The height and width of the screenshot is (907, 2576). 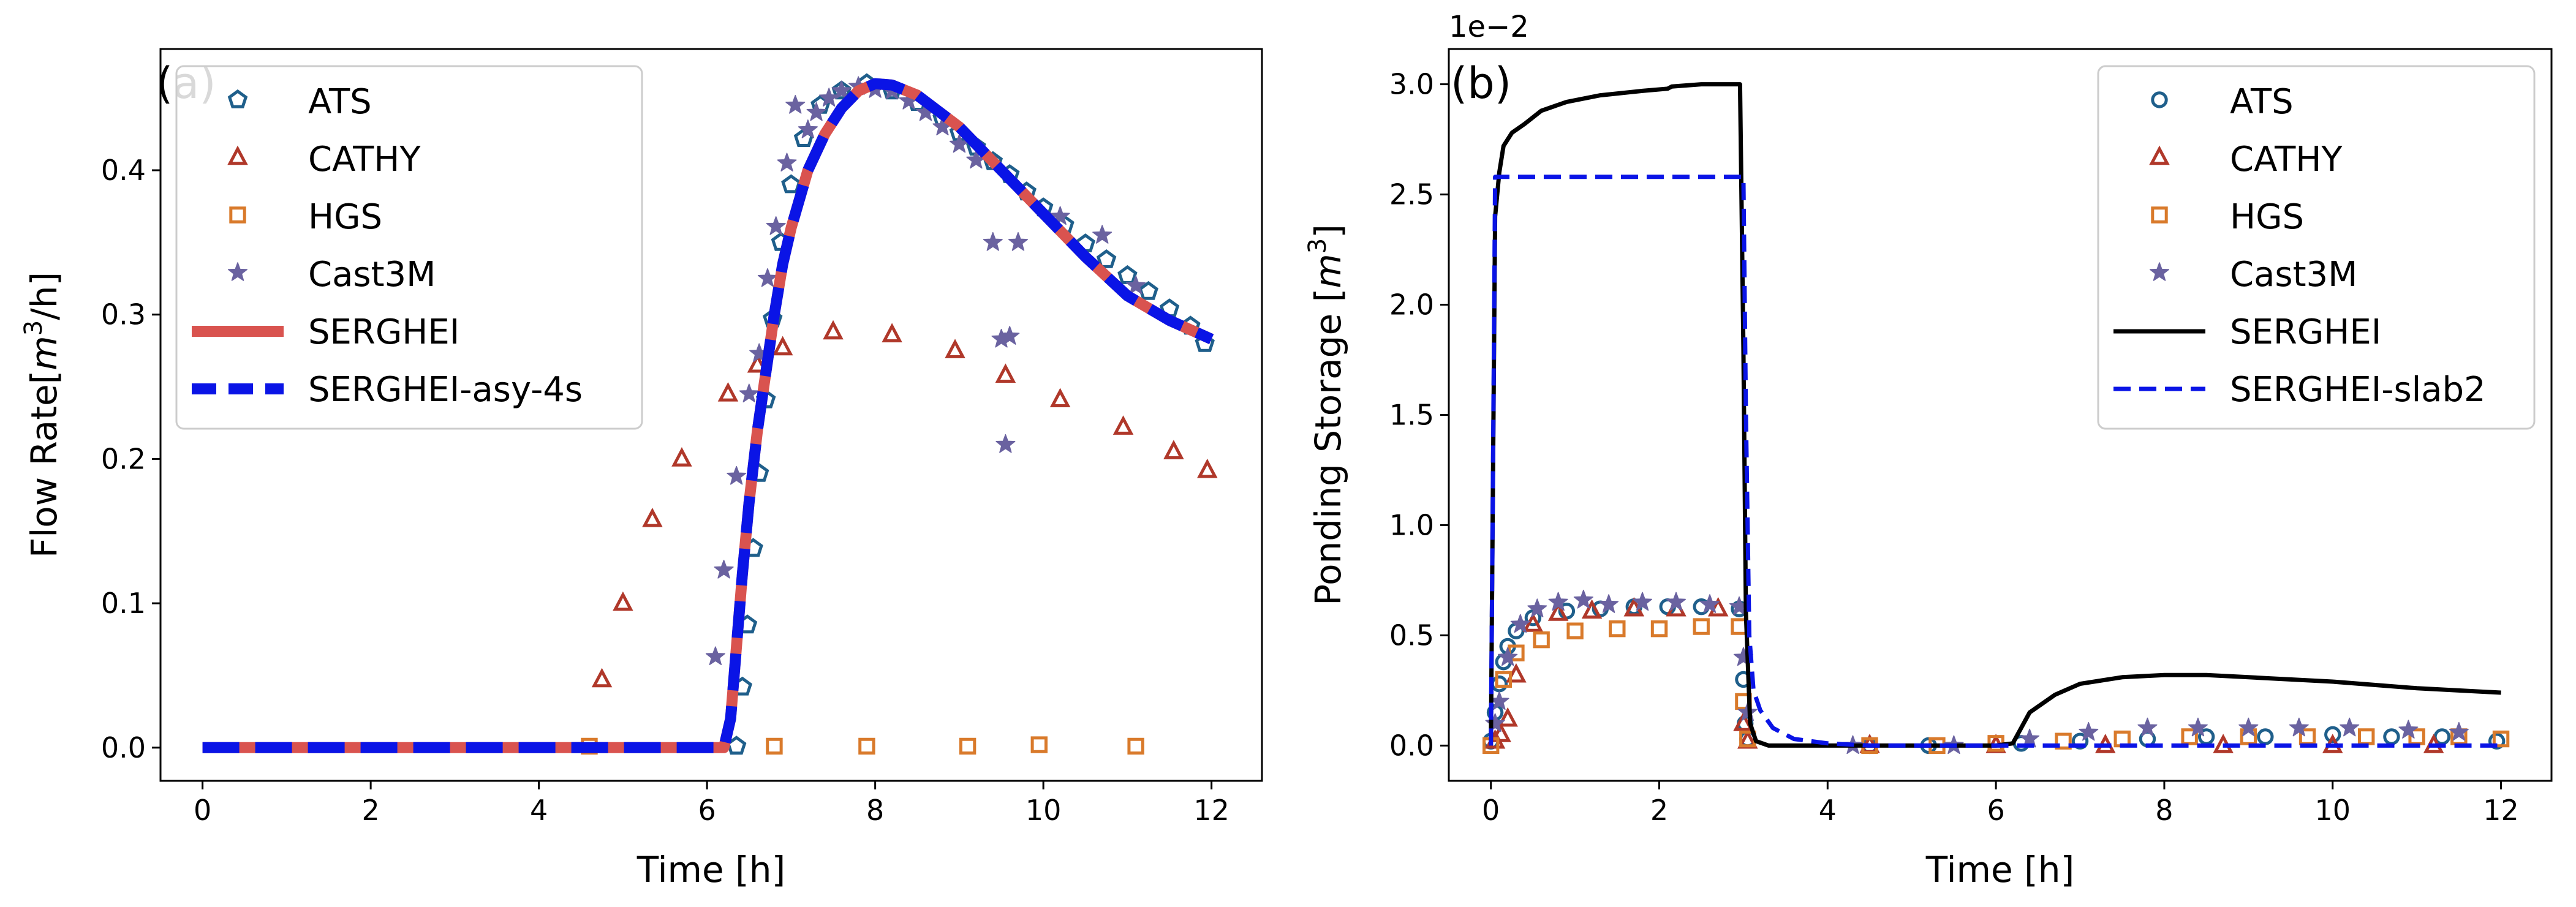 I want to click on panel-label: (b), so click(x=1481, y=83).